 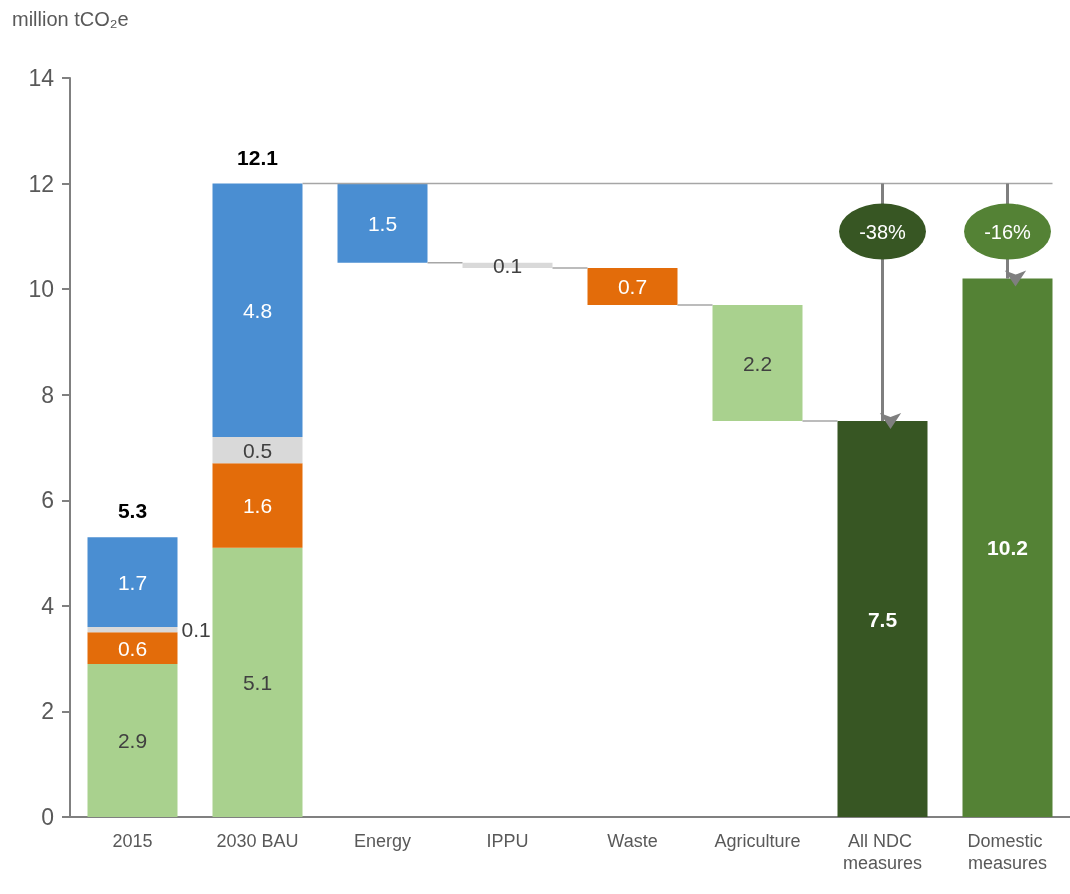 What do you see at coordinates (632, 841) in the screenshot?
I see `x-tick-label: Waste` at bounding box center [632, 841].